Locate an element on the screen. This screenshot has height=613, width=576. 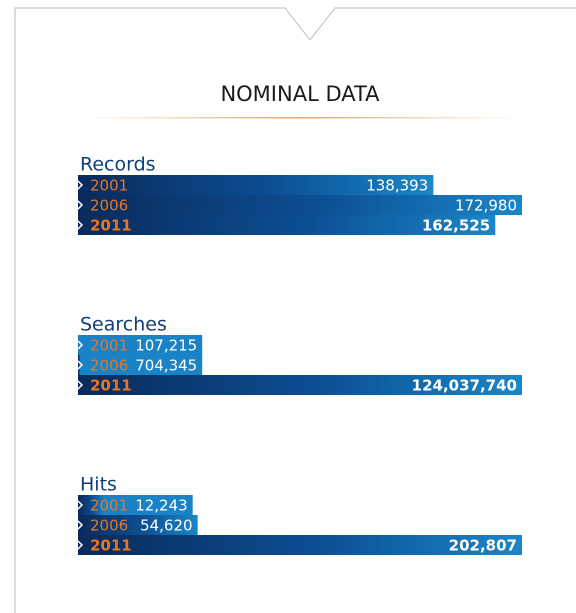
value-label: 704,345 is located at coordinates (166, 366).